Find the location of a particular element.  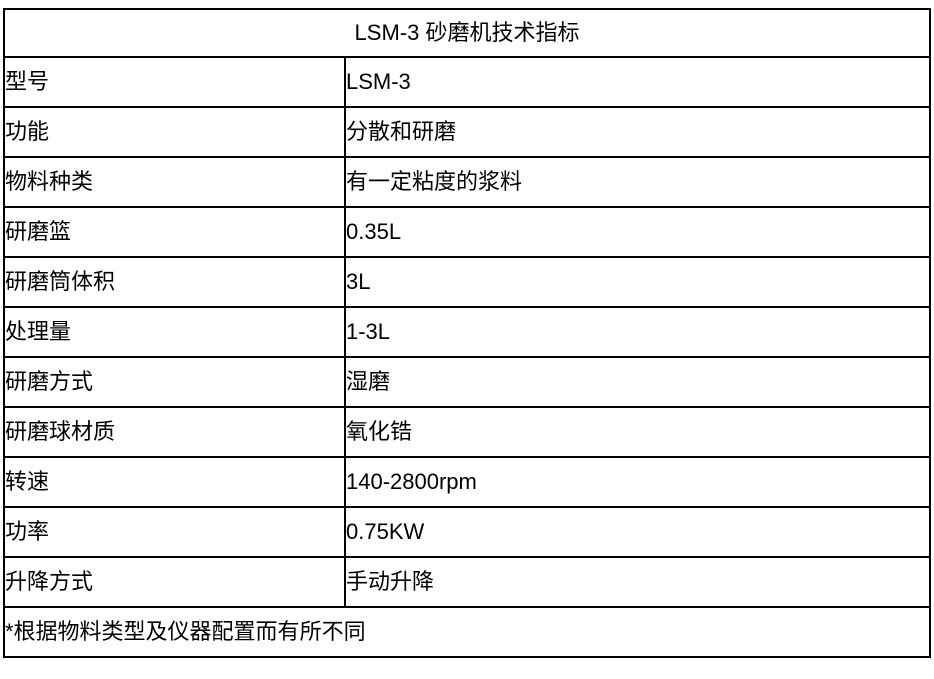

table-row: 物料种类 有一定粘度的浆料 is located at coordinates (467, 182).